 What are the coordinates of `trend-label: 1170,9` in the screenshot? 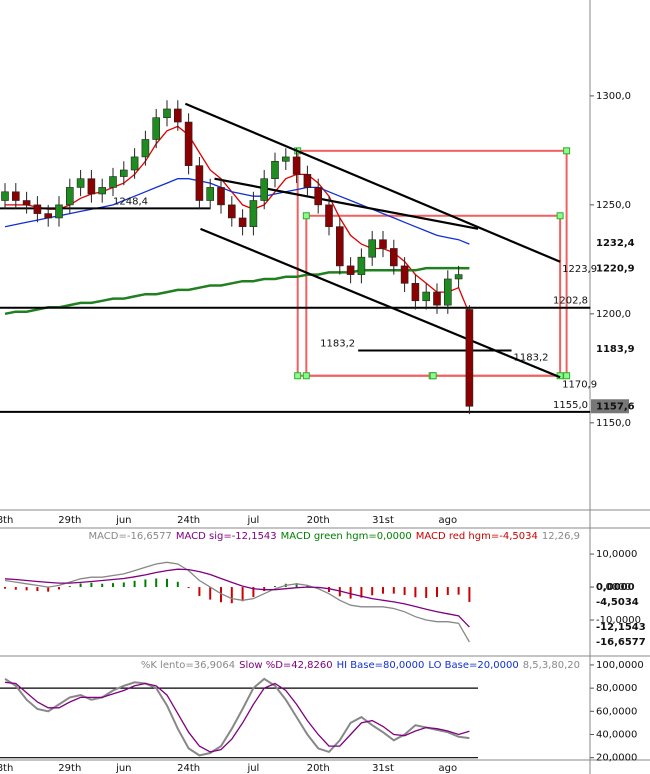 It's located at (579, 384).